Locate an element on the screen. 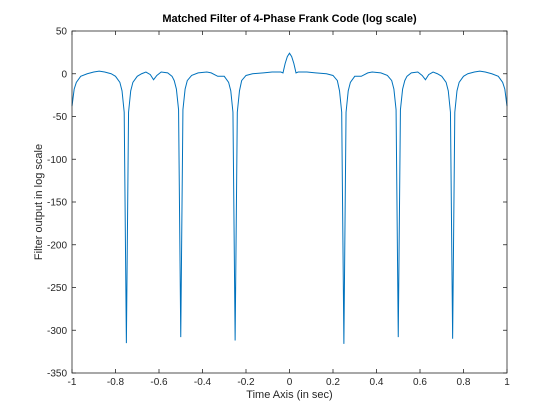 The width and height of the screenshot is (560, 420). x-tick-label: 0.6 is located at coordinates (420, 382).